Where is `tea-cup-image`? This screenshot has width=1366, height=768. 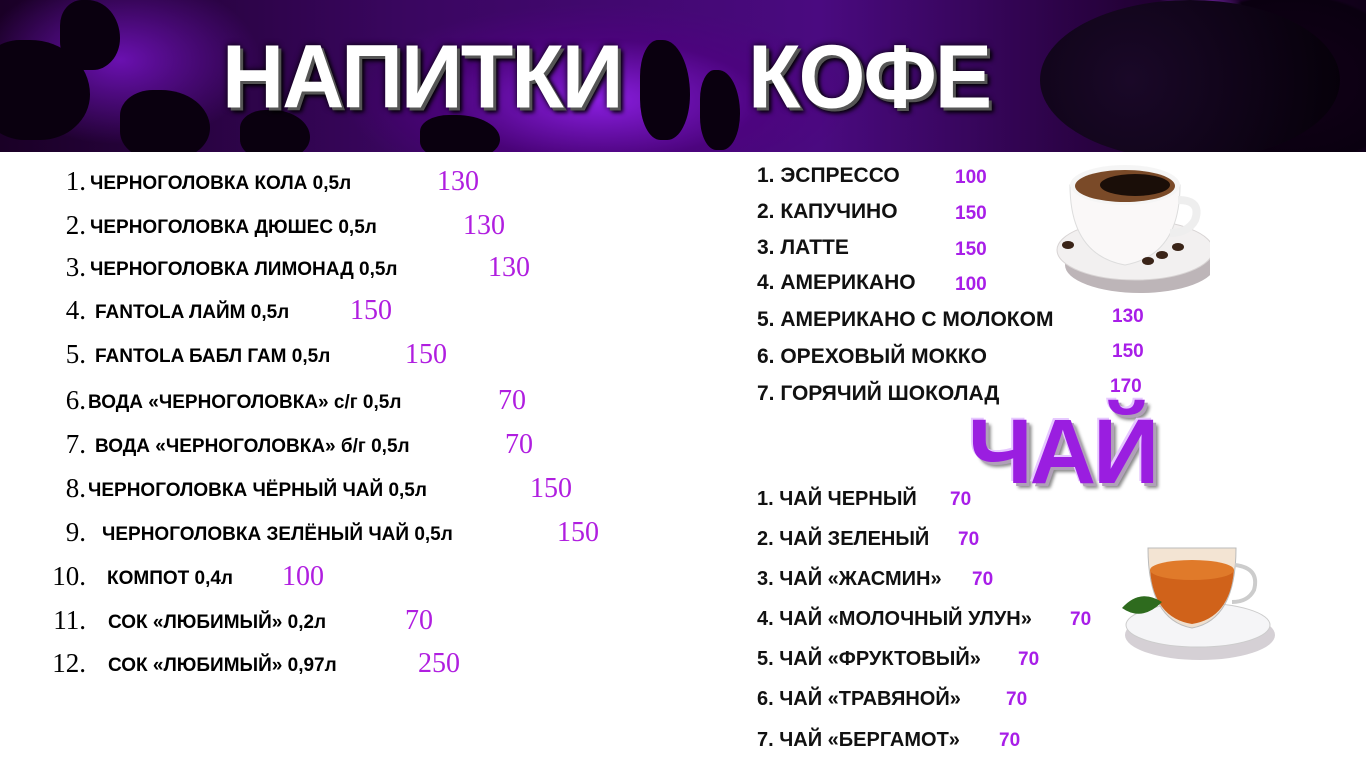
tea-cup-image is located at coordinates (1198, 603).